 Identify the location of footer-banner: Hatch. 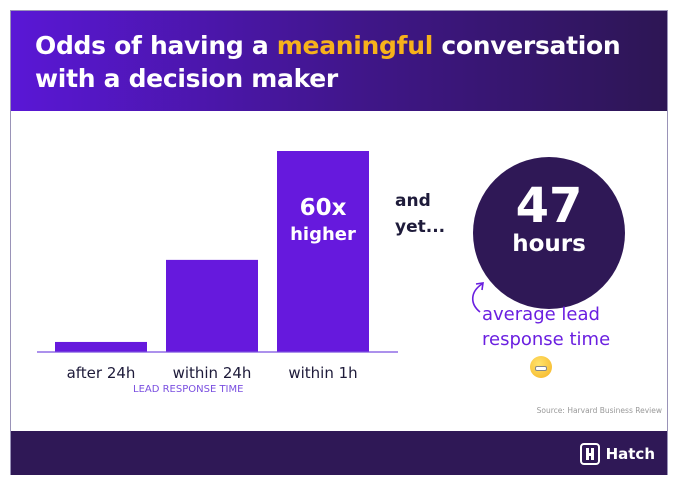
(339, 453).